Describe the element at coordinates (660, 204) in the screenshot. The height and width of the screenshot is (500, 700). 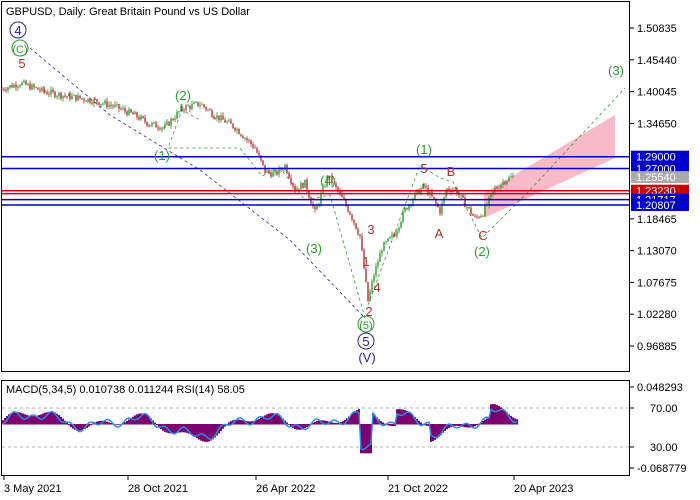
I see `level-badge` at that location.